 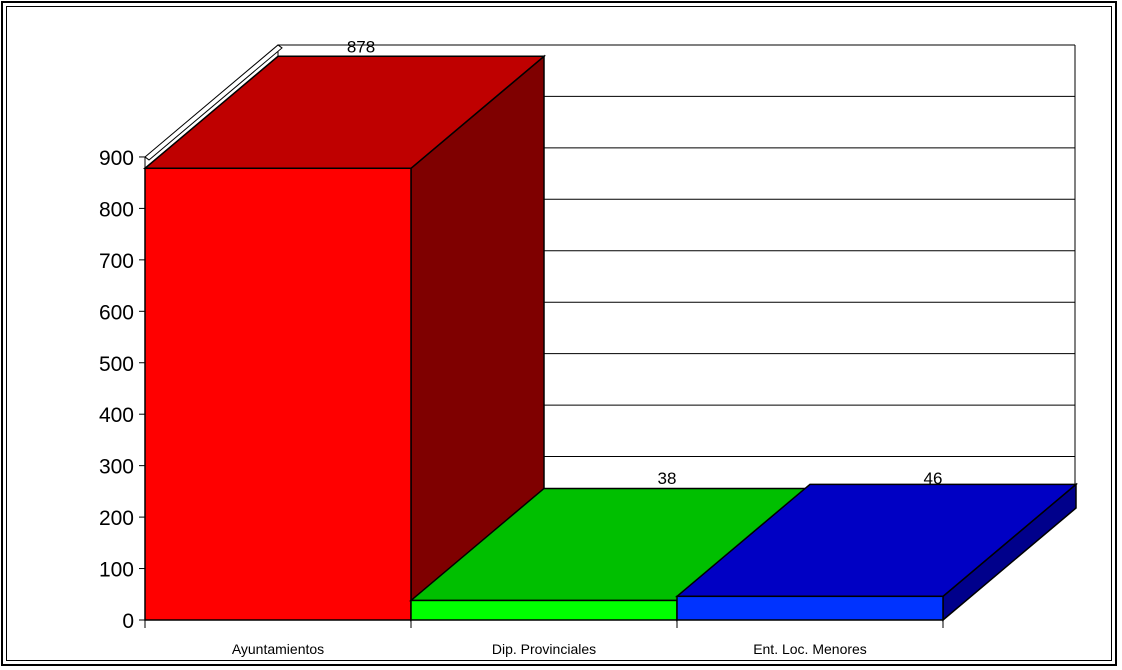 I want to click on x-tick-label-2: Ent. Loc. Menores, so click(x=810, y=649).